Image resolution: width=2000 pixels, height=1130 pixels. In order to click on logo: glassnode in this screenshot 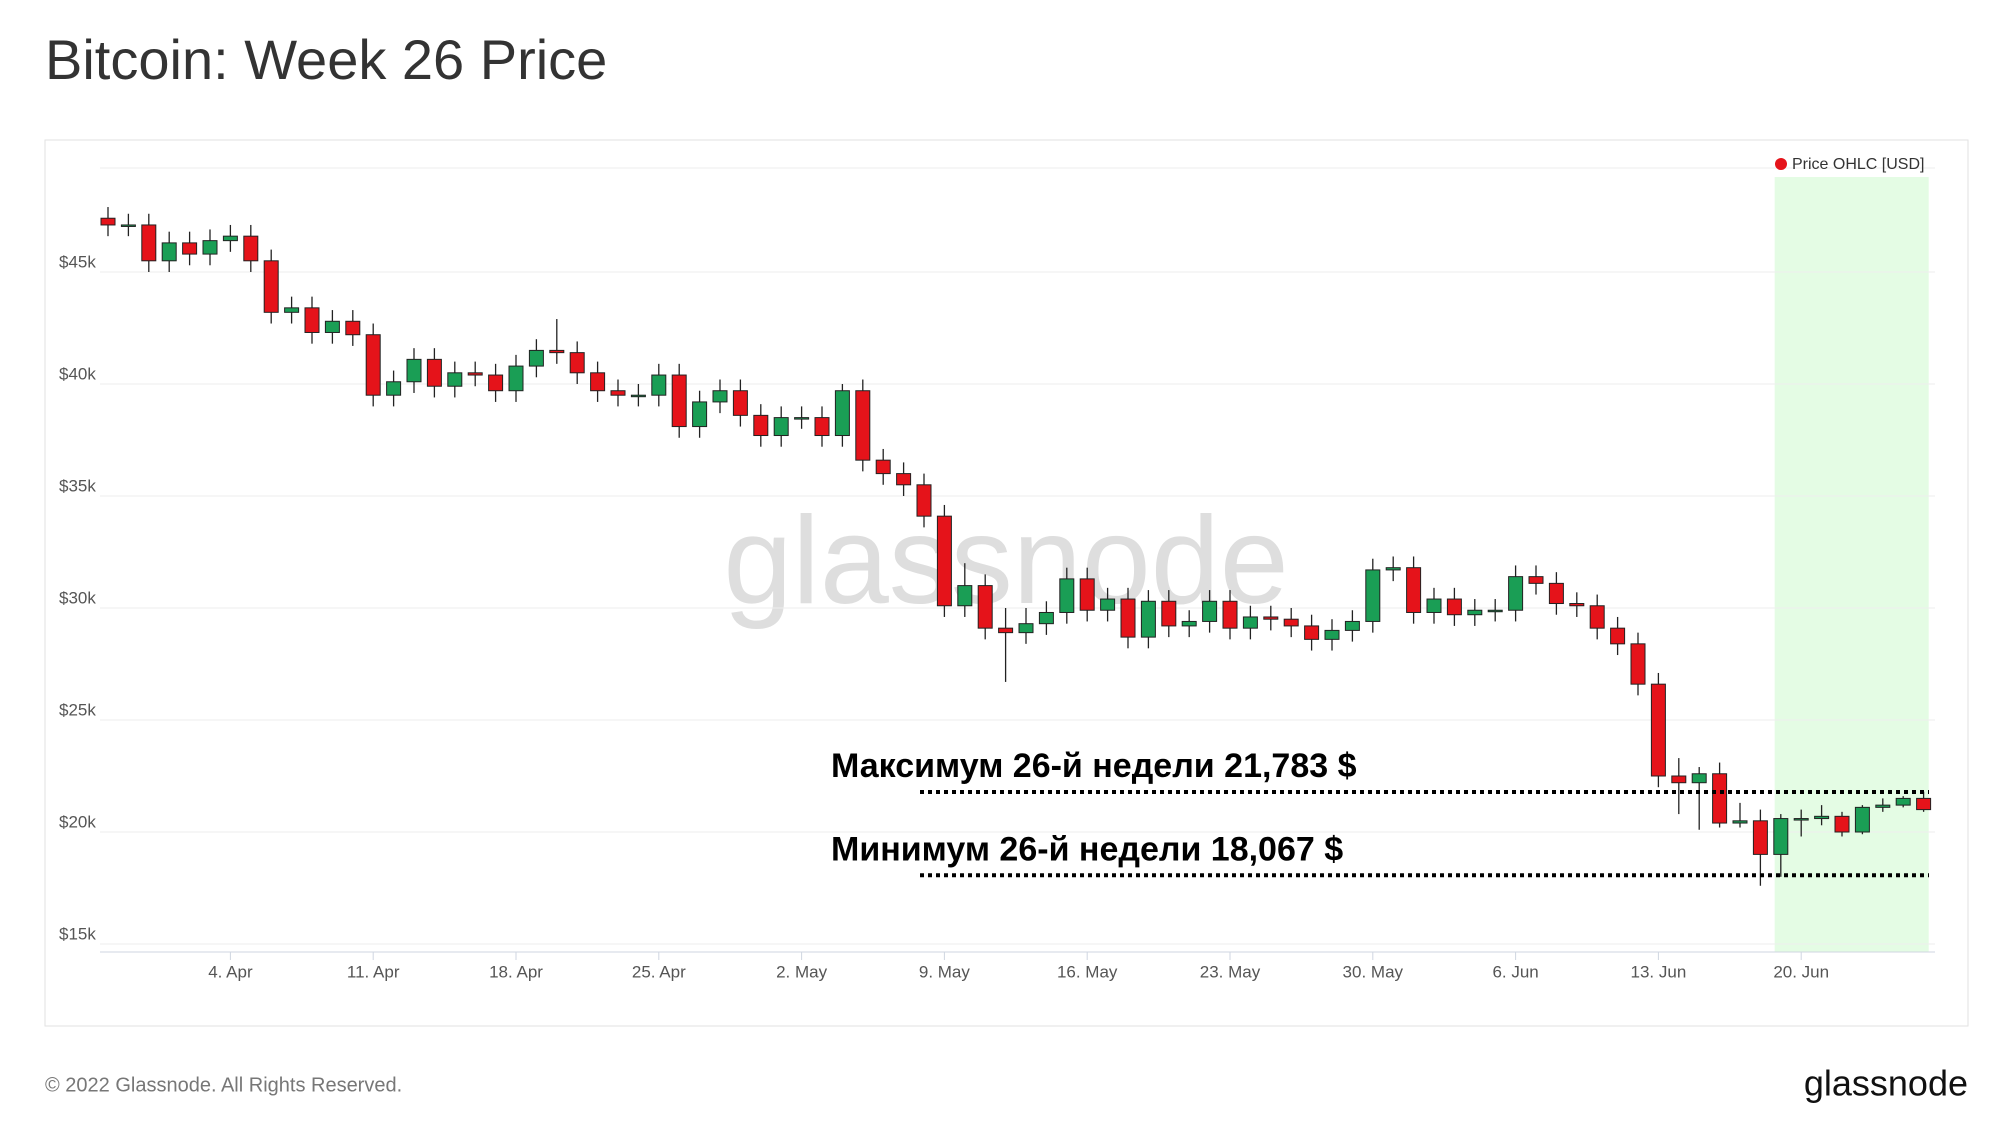, I will do `click(1886, 1083)`.